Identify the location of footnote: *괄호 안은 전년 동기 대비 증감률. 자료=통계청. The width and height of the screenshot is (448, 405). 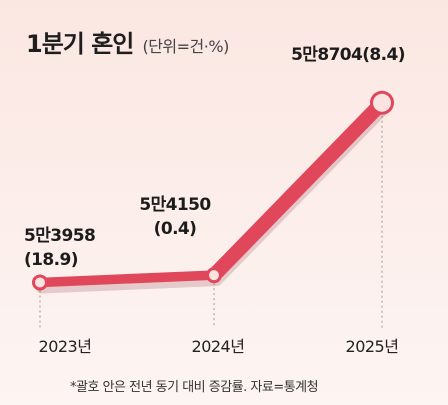
(194, 387).